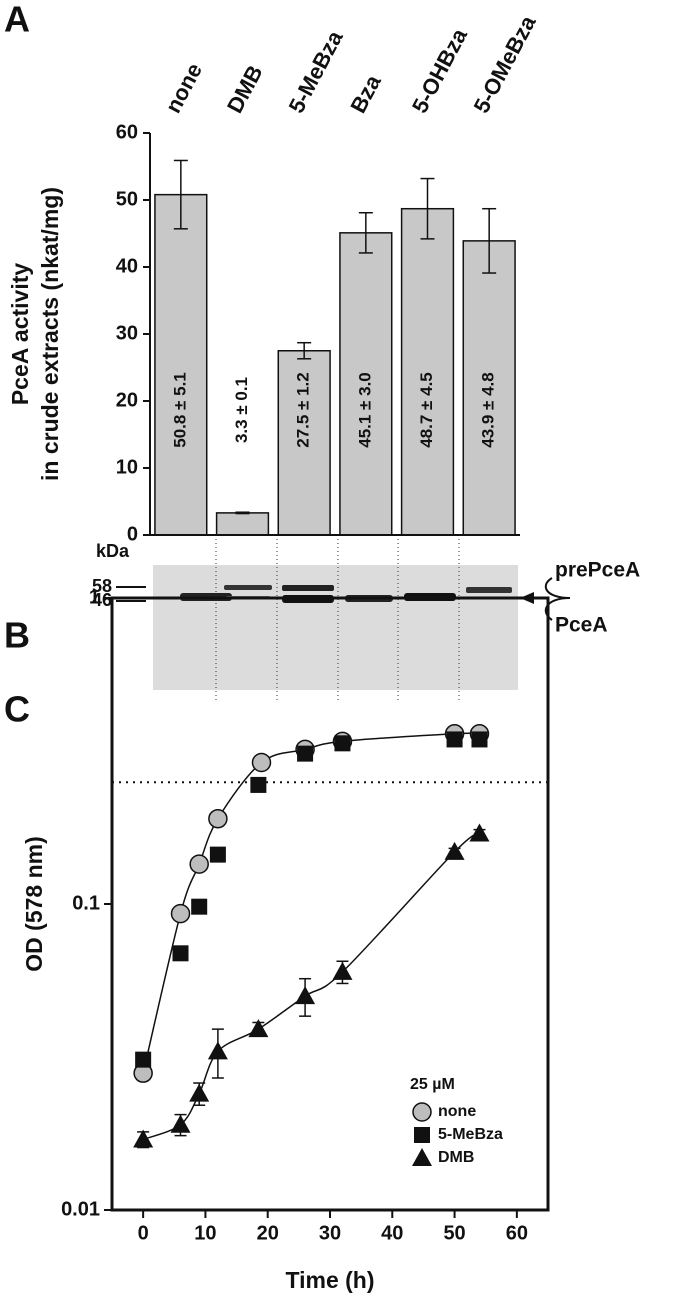 The width and height of the screenshot is (680, 1304). What do you see at coordinates (268, 1233) in the screenshot?
I see `x-tick-label: 20` at bounding box center [268, 1233].